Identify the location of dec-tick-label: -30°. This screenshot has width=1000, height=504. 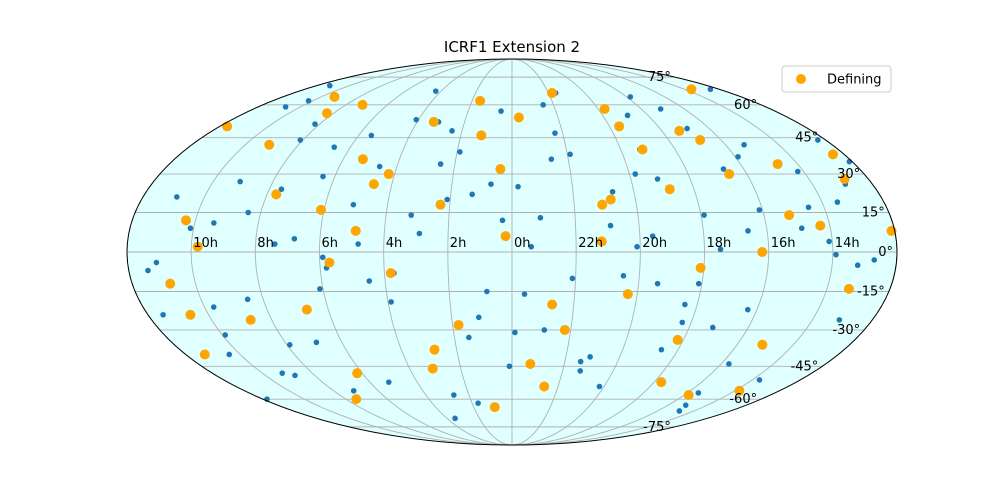
(846, 330).